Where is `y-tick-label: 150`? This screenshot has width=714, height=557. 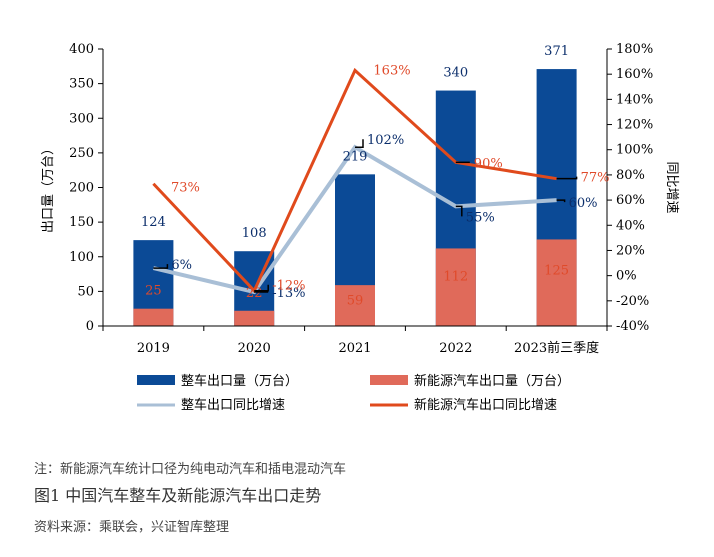
y-tick-label: 150 is located at coordinates (81, 222).